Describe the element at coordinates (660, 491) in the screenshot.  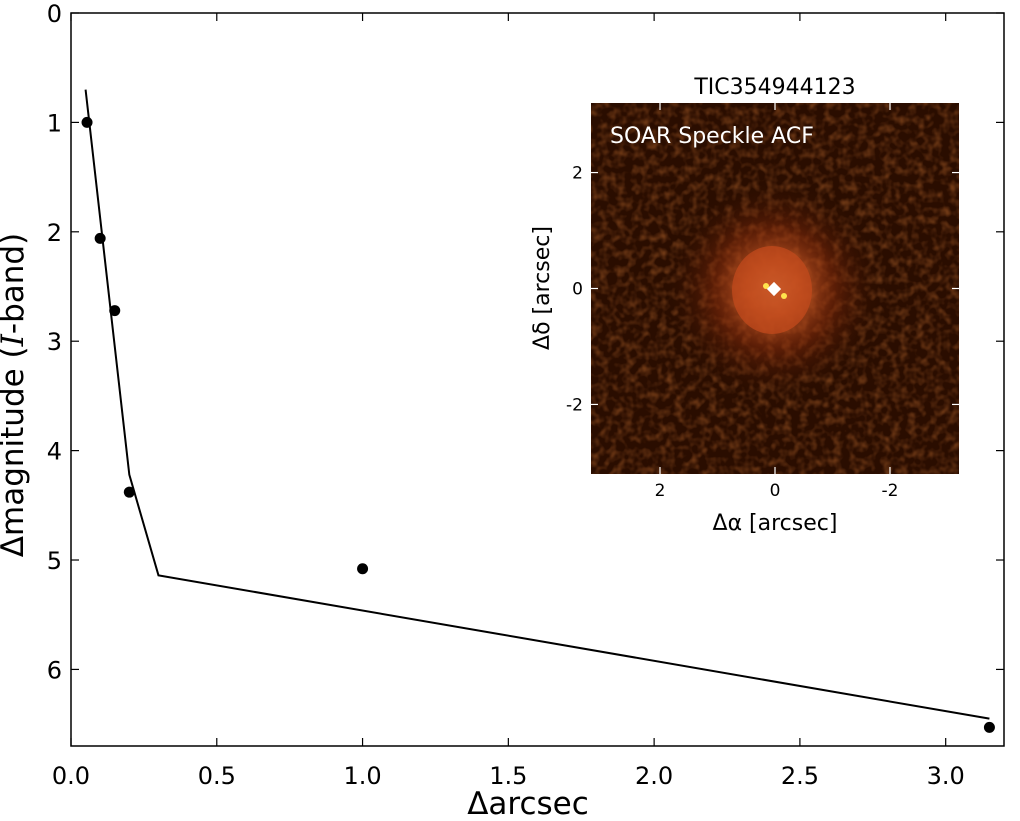
I see `inset-x-tick-label: 2` at that location.